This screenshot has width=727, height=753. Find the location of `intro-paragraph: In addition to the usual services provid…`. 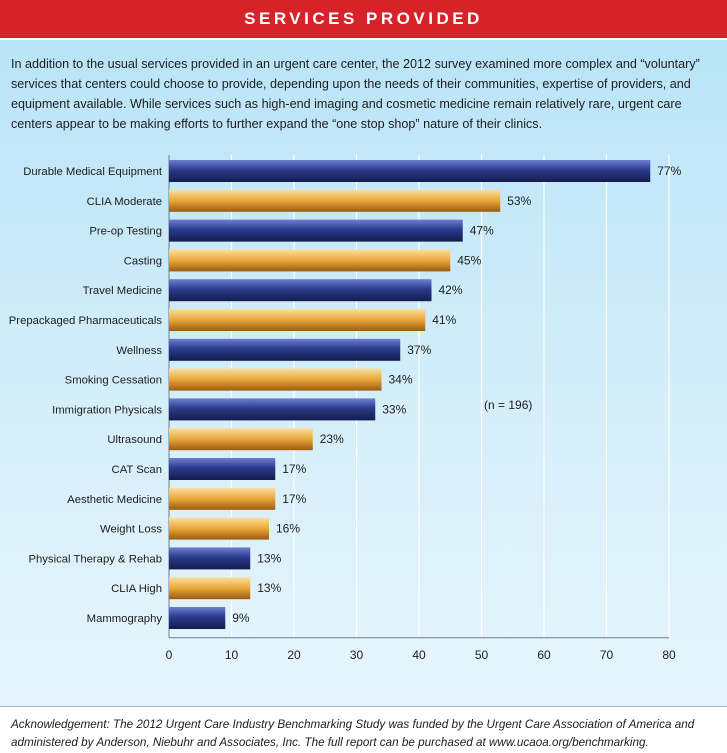

intro-paragraph: In addition to the usual services provid… is located at coordinates (355, 94).